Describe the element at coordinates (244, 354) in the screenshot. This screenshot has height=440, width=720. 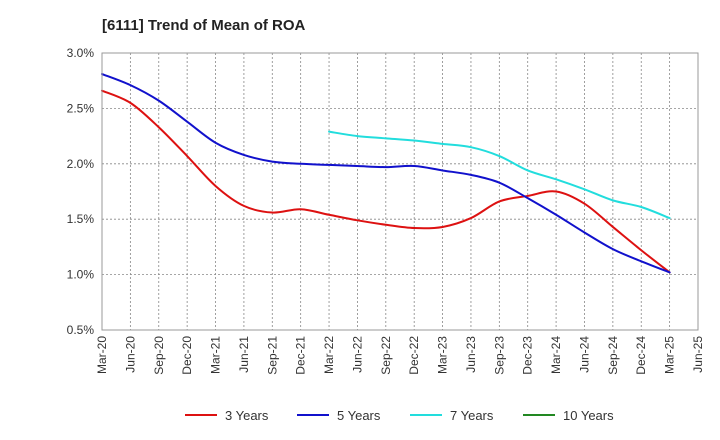
I see `x-tick-label: Jun-21` at that location.